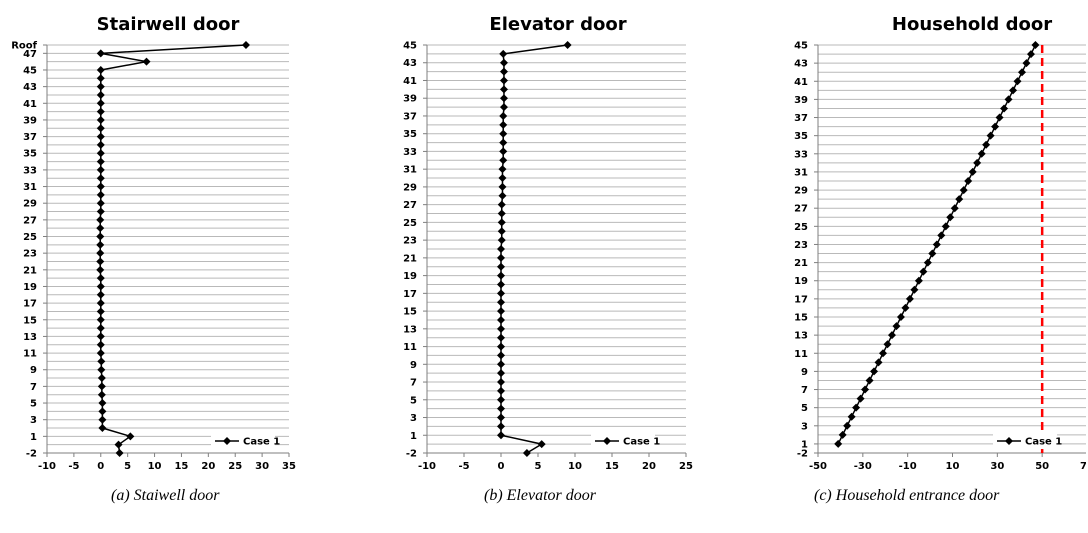  Describe the element at coordinates (1043, 442) in the screenshot. I see `legend-label: Case 1` at that location.